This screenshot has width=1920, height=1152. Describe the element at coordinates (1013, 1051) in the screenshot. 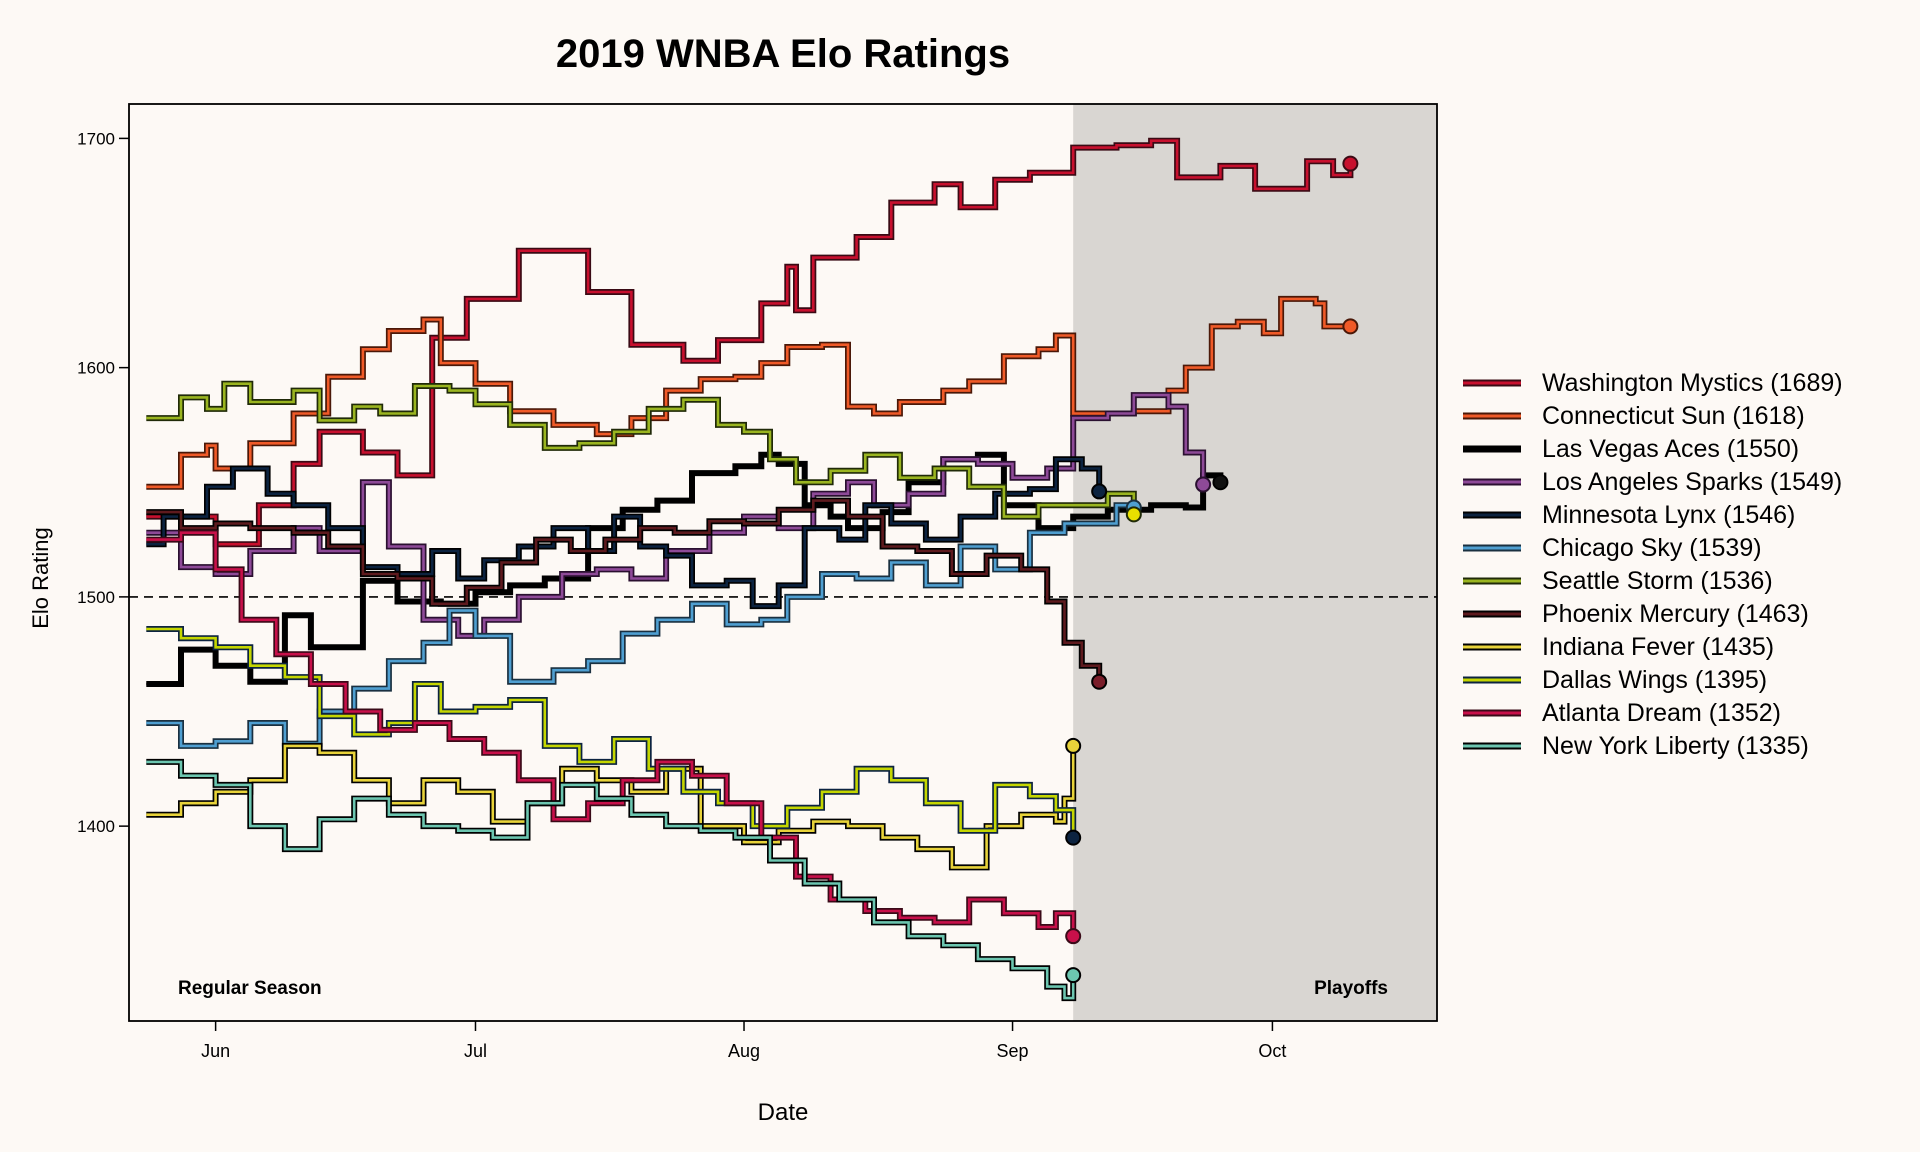

I see `x-tick-label: Sep` at that location.